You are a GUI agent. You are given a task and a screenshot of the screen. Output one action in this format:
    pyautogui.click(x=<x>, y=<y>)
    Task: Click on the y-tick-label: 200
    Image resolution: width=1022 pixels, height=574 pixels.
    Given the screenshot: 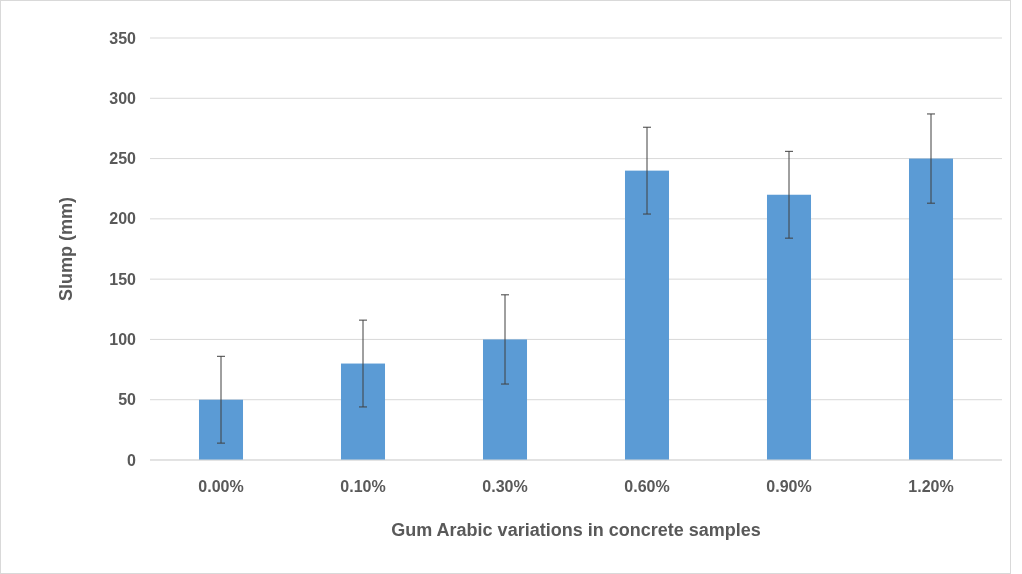 What is the action you would take?
    pyautogui.click(x=123, y=219)
    